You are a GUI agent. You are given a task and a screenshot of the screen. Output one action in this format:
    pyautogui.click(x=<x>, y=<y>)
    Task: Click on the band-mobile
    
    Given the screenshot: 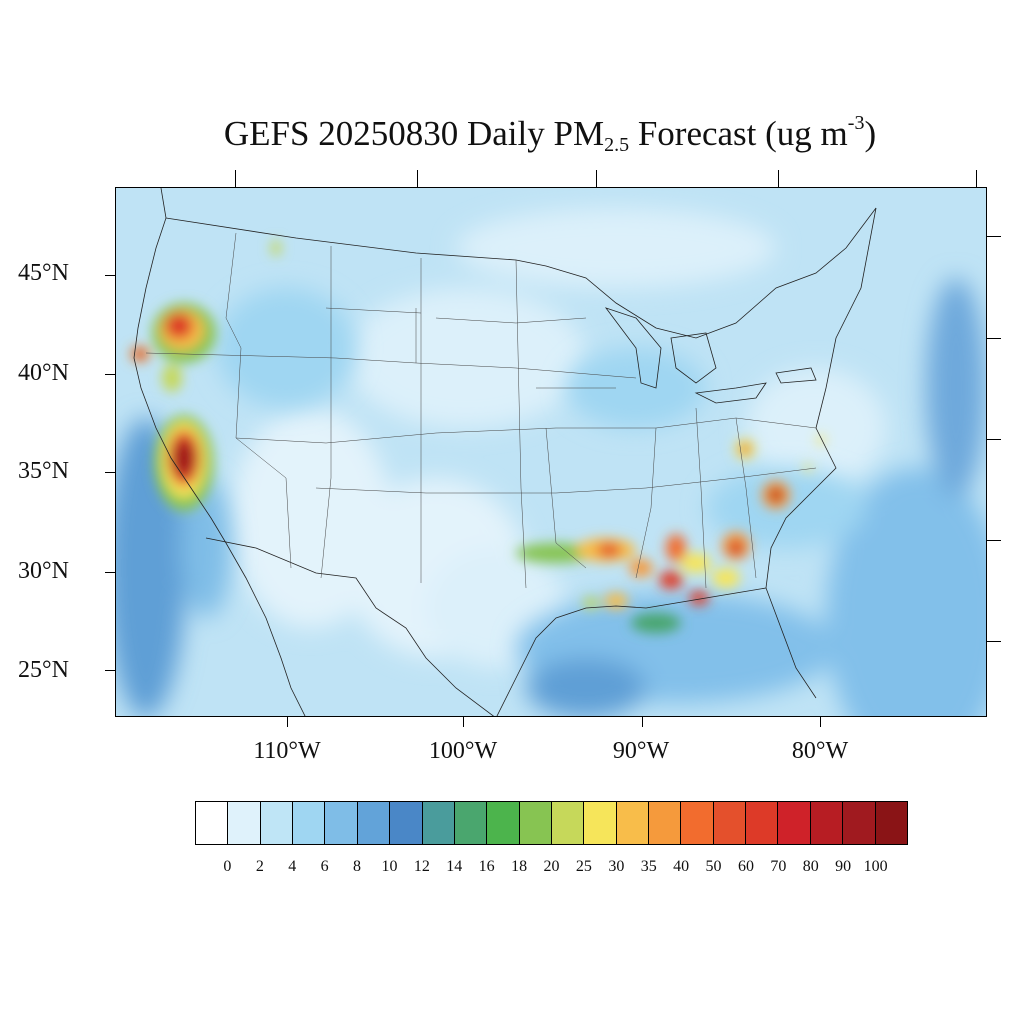 What is the action you would take?
    pyautogui.click(x=699, y=598)
    